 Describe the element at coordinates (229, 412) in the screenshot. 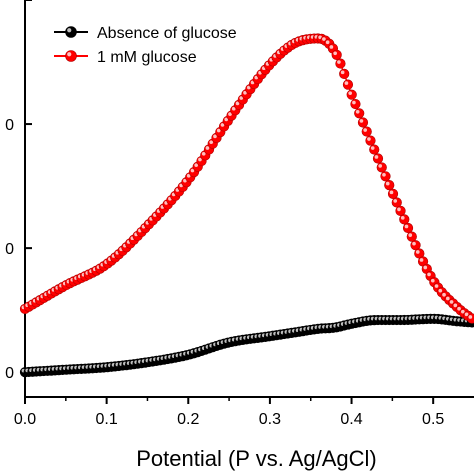

I see `x-ticks: 0.0 0.1 0.2 0.3 0.4 0.5` at that location.